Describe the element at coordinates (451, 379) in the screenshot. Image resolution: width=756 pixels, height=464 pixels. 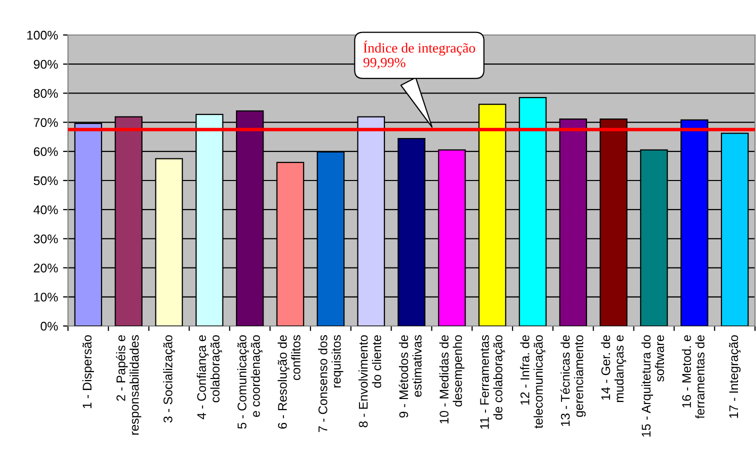
I see `x-tick-label: 10 - Medidas de desempenho` at that location.